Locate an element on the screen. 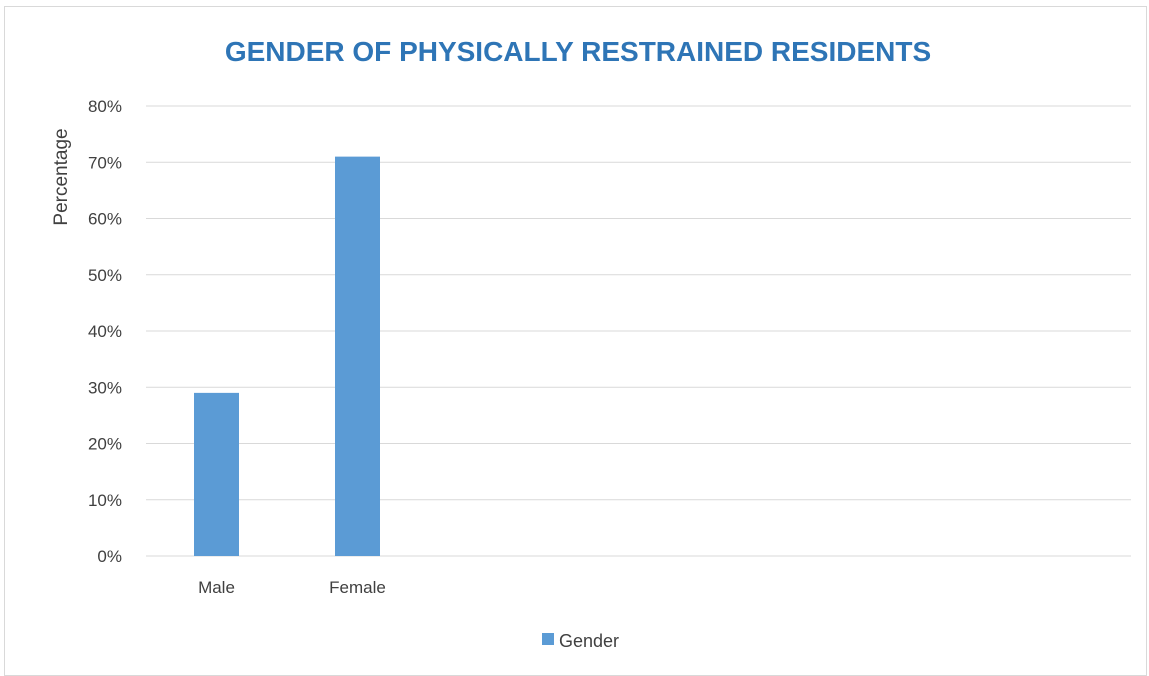  y-tick-label: 0% is located at coordinates (109, 556).